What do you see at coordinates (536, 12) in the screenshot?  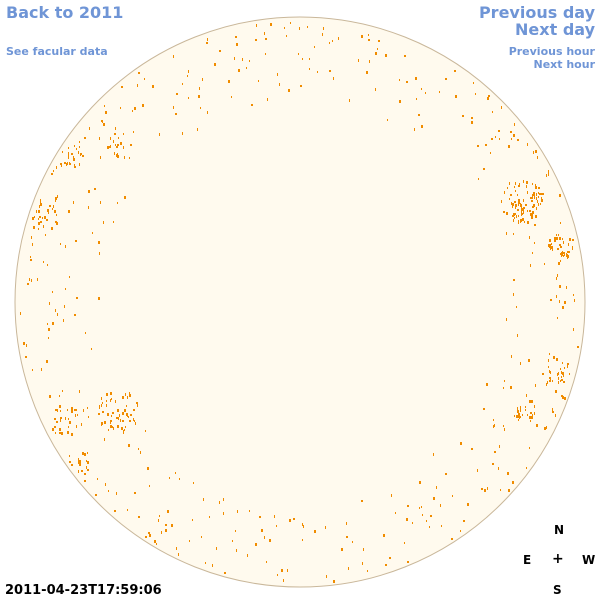 I see `previous-day-link: Previous day` at bounding box center [536, 12].